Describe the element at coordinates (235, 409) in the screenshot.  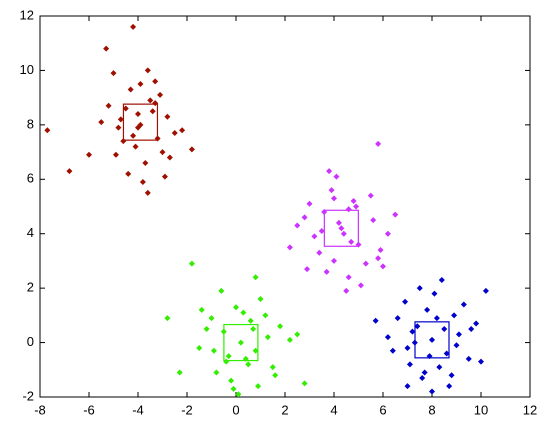
I see `x-tick-label: 0` at that location.